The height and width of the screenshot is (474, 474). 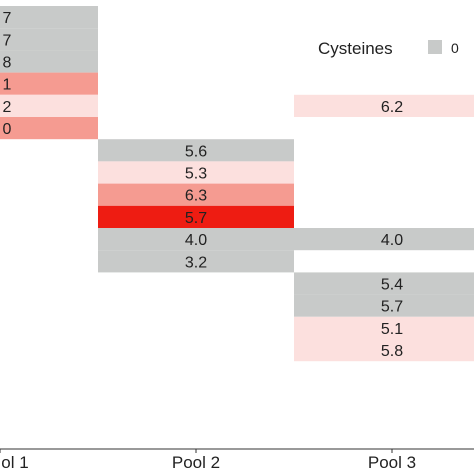 I want to click on cell-label: 5.6, so click(x=196, y=151).